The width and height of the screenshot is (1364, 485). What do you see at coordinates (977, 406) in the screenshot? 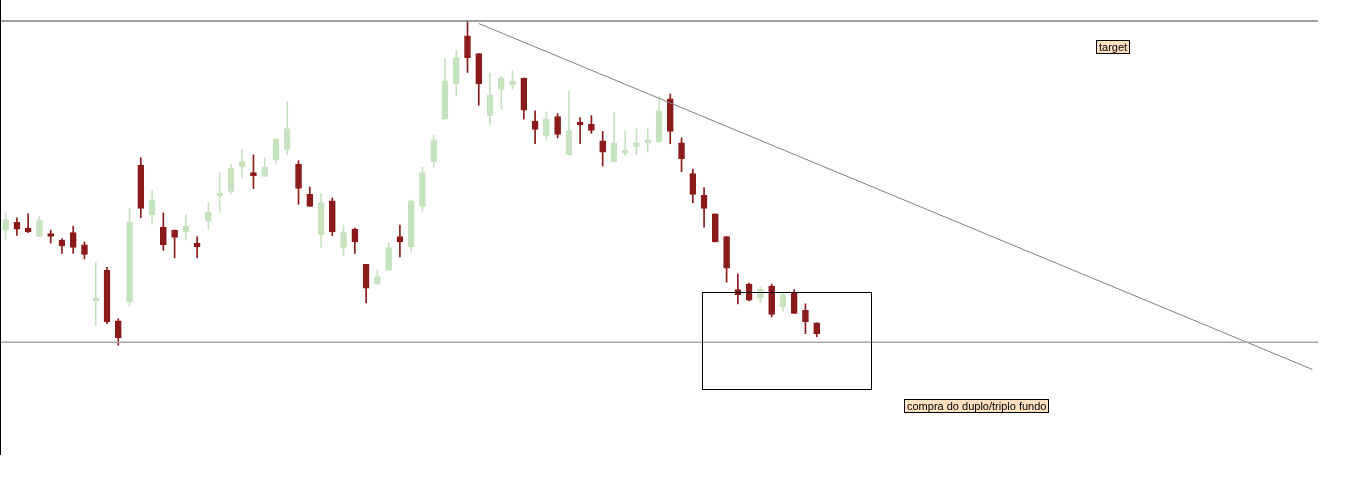
I see `text: compra do duplo/triplo fundo` at bounding box center [977, 406].